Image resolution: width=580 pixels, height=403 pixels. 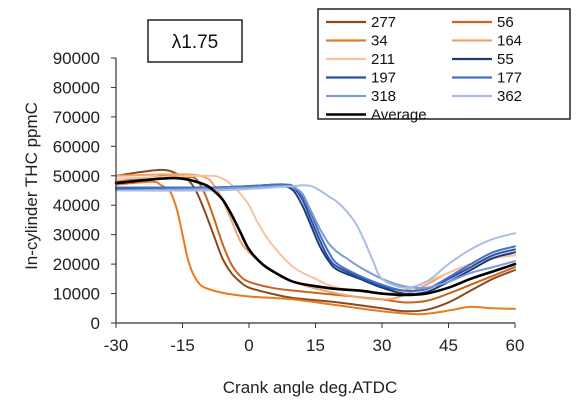 I want to click on legend-label: Average, so click(x=399, y=115).